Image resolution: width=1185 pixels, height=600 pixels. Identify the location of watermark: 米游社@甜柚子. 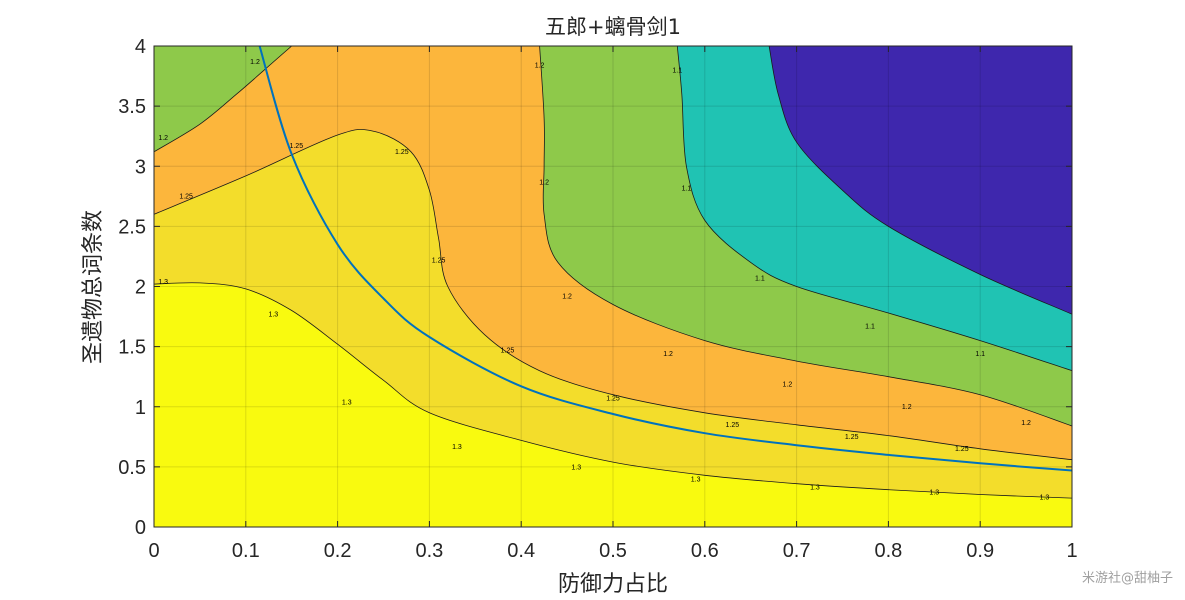
(1127, 578).